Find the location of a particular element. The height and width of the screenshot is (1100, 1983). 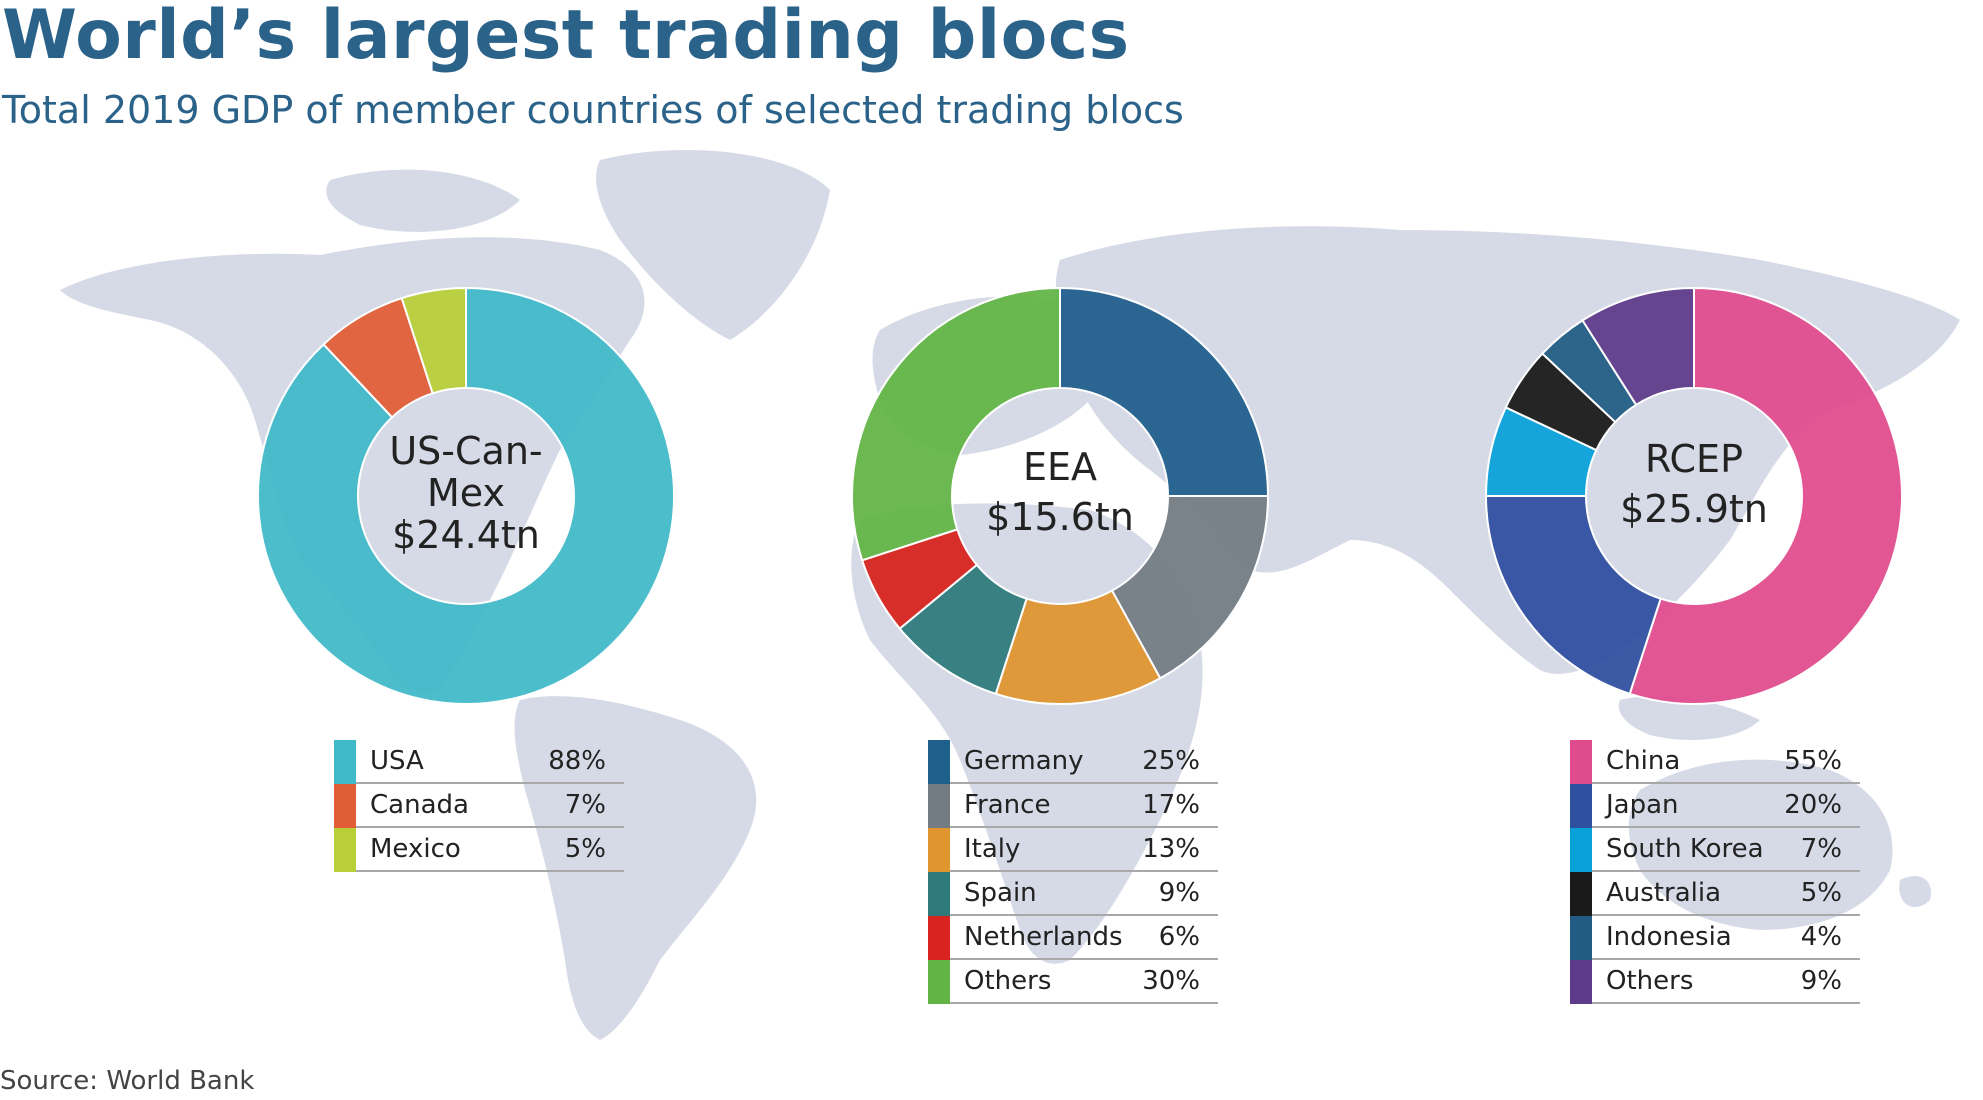

legend-row: Canada 7% is located at coordinates (479, 806).